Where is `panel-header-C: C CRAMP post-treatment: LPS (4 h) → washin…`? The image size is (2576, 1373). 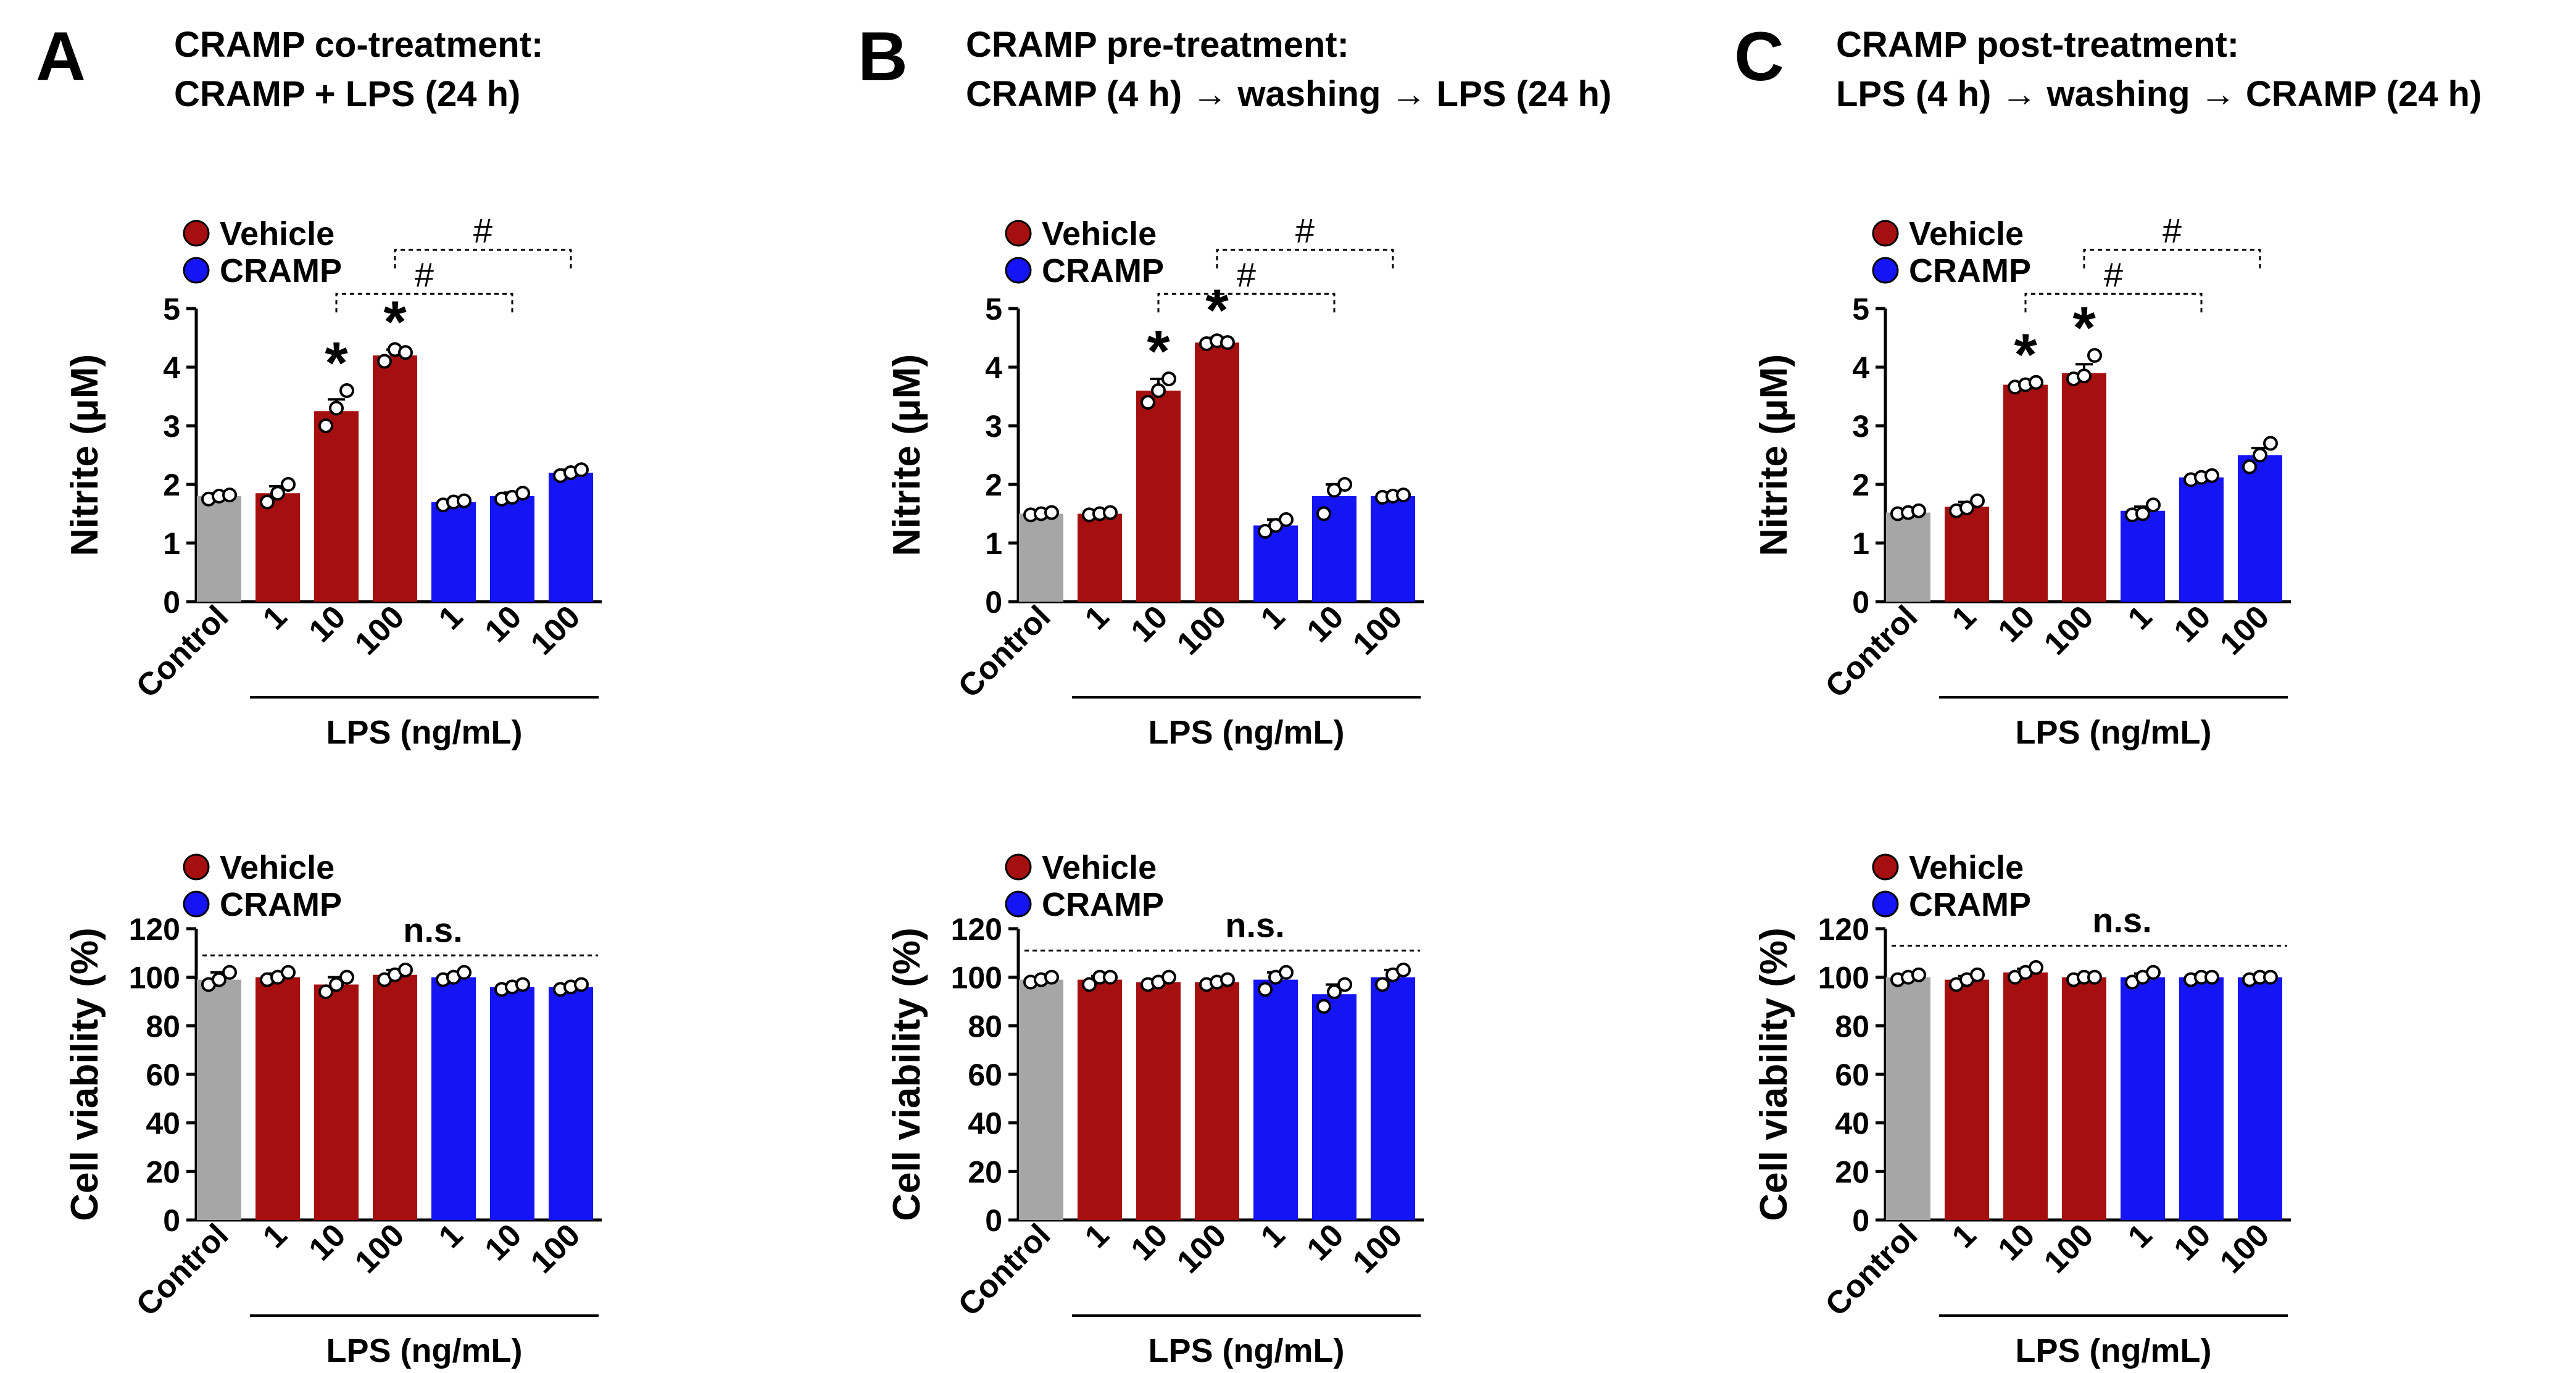 panel-header-C: C CRAMP post-treatment: LPS (4 h) → washin… is located at coordinates (2108, 66).